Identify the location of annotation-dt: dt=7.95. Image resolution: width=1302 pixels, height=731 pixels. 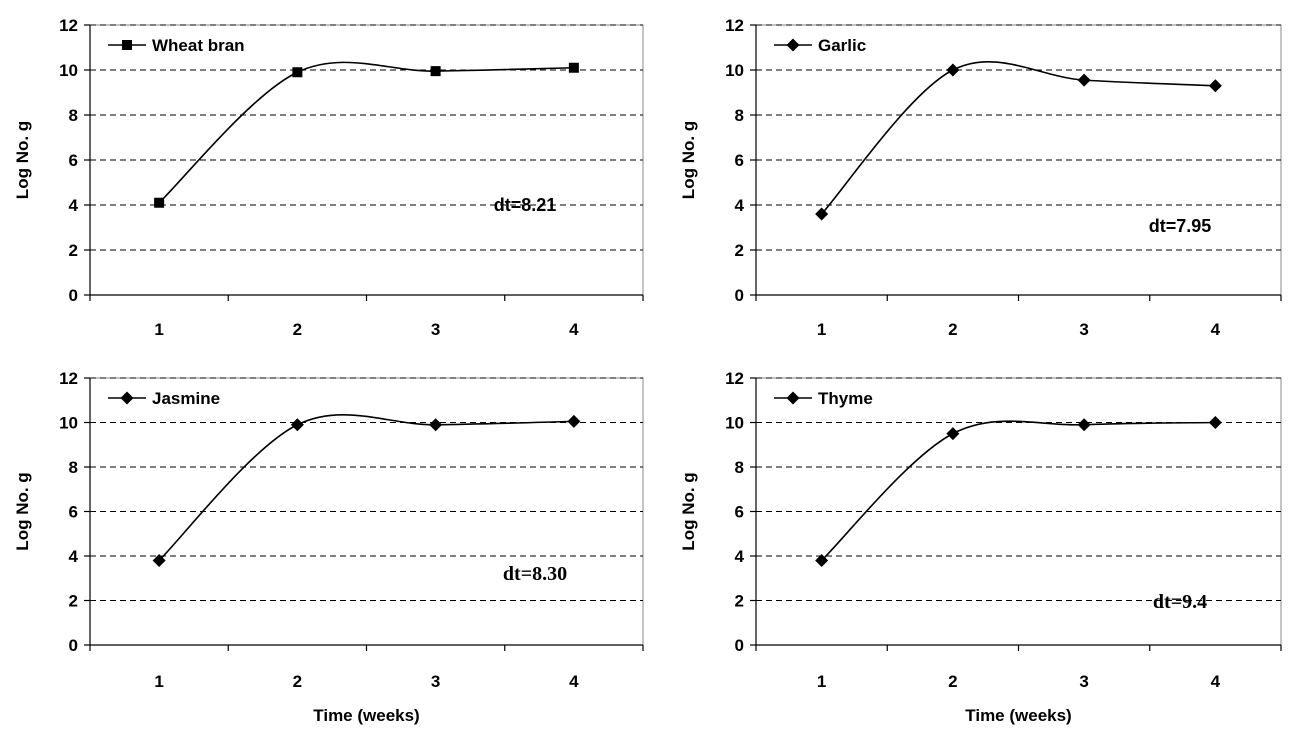
(1180, 226).